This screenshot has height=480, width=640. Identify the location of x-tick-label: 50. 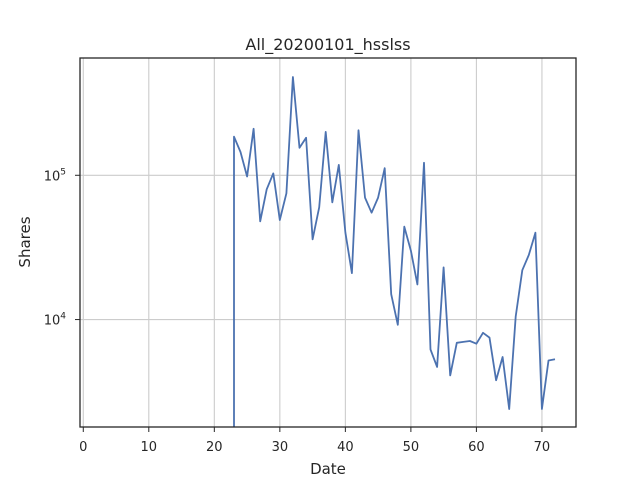
(411, 447).